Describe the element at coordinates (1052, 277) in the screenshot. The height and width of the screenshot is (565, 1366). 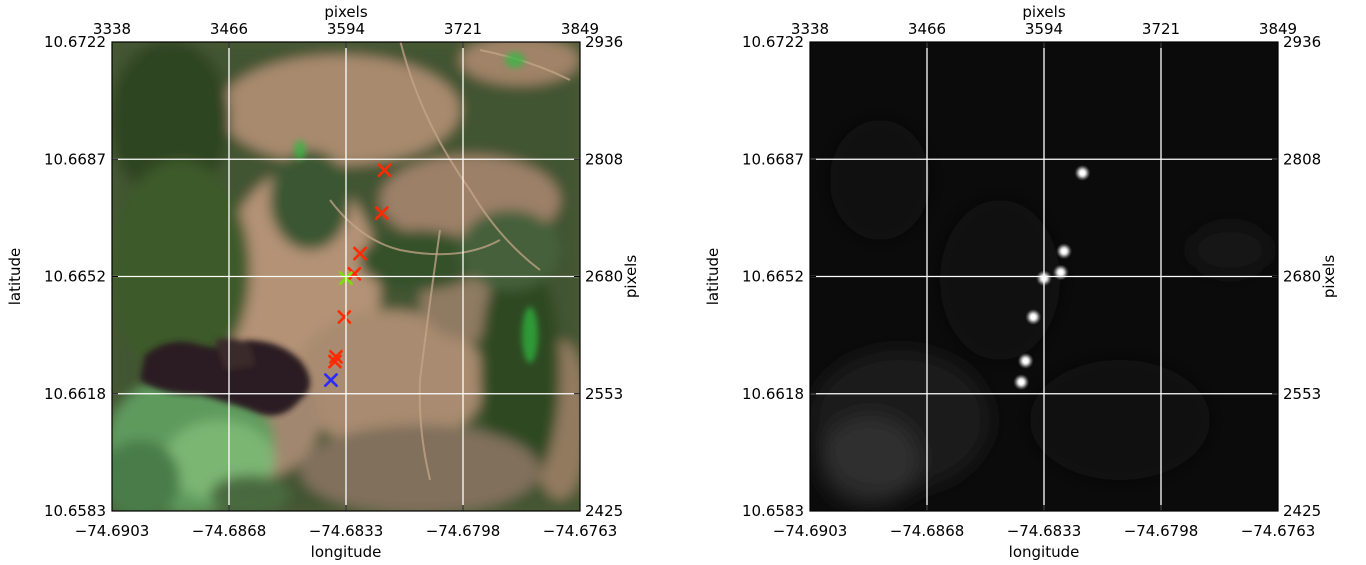
I see `bright-spot-layer` at that location.